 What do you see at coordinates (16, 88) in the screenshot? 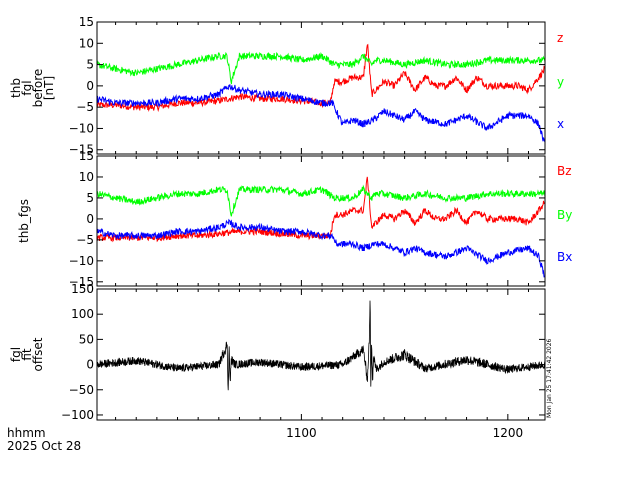
I see `y-axis-label: thb` at bounding box center [16, 88].